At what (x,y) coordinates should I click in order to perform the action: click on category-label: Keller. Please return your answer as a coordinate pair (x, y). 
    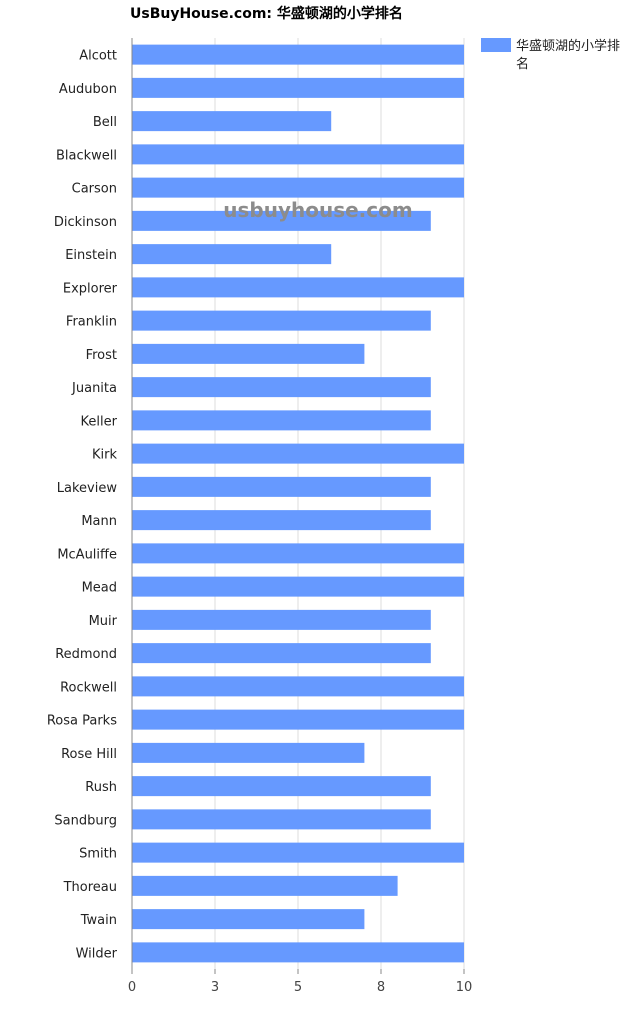
    Looking at the image, I should click on (99, 421).